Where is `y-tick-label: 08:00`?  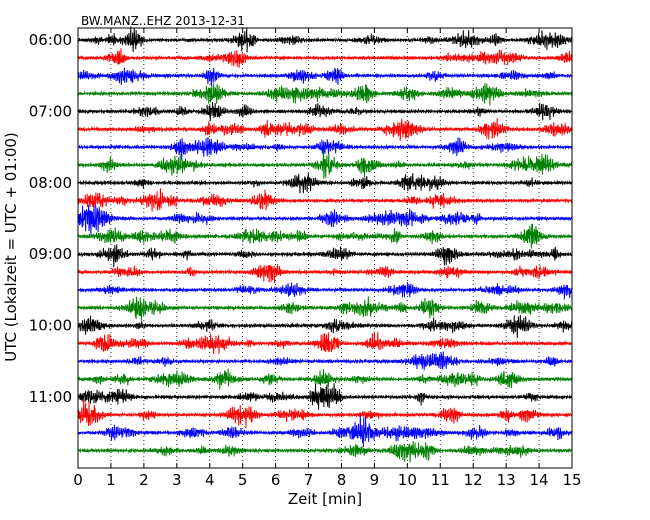
y-tick-label: 08:00 is located at coordinates (50, 183).